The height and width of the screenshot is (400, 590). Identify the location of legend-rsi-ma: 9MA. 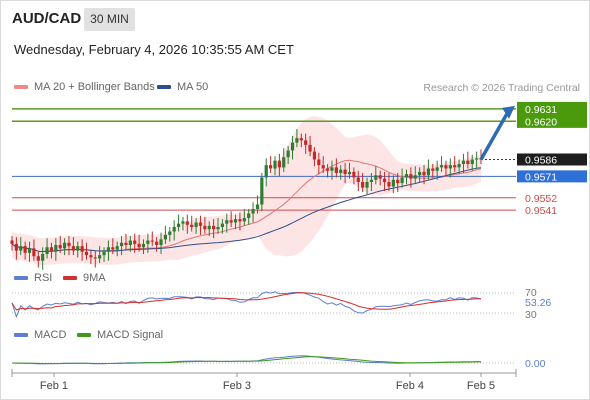
(84, 278).